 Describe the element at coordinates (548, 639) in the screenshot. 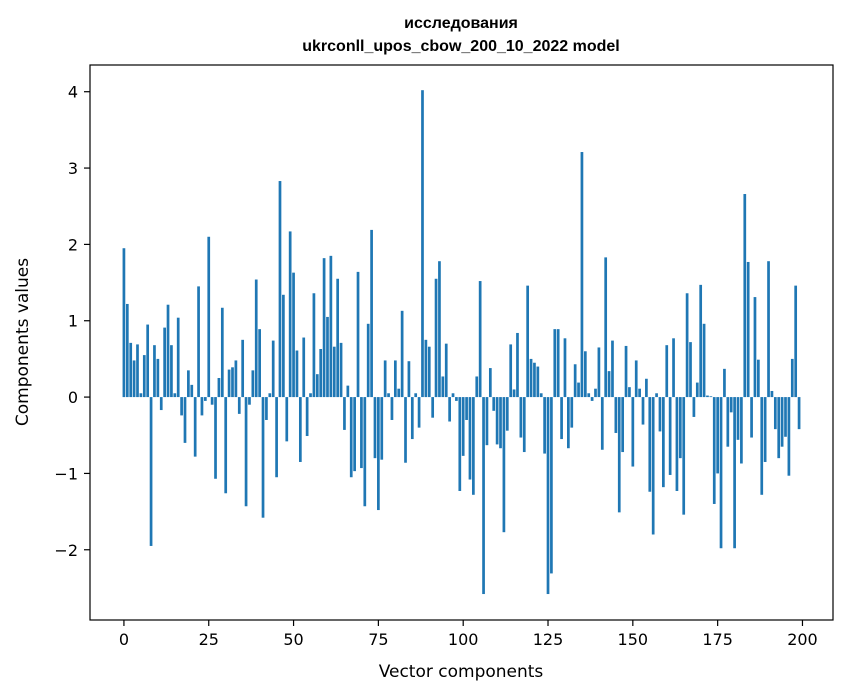

I see `x-tick-label: 125` at that location.